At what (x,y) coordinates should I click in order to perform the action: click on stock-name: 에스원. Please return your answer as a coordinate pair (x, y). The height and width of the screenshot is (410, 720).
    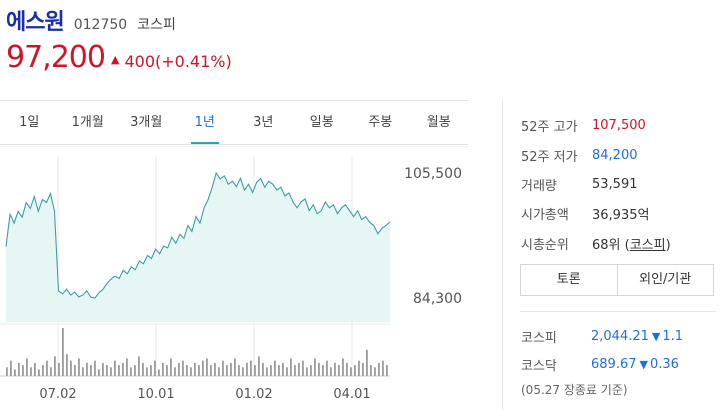
    Looking at the image, I should click on (35, 22).